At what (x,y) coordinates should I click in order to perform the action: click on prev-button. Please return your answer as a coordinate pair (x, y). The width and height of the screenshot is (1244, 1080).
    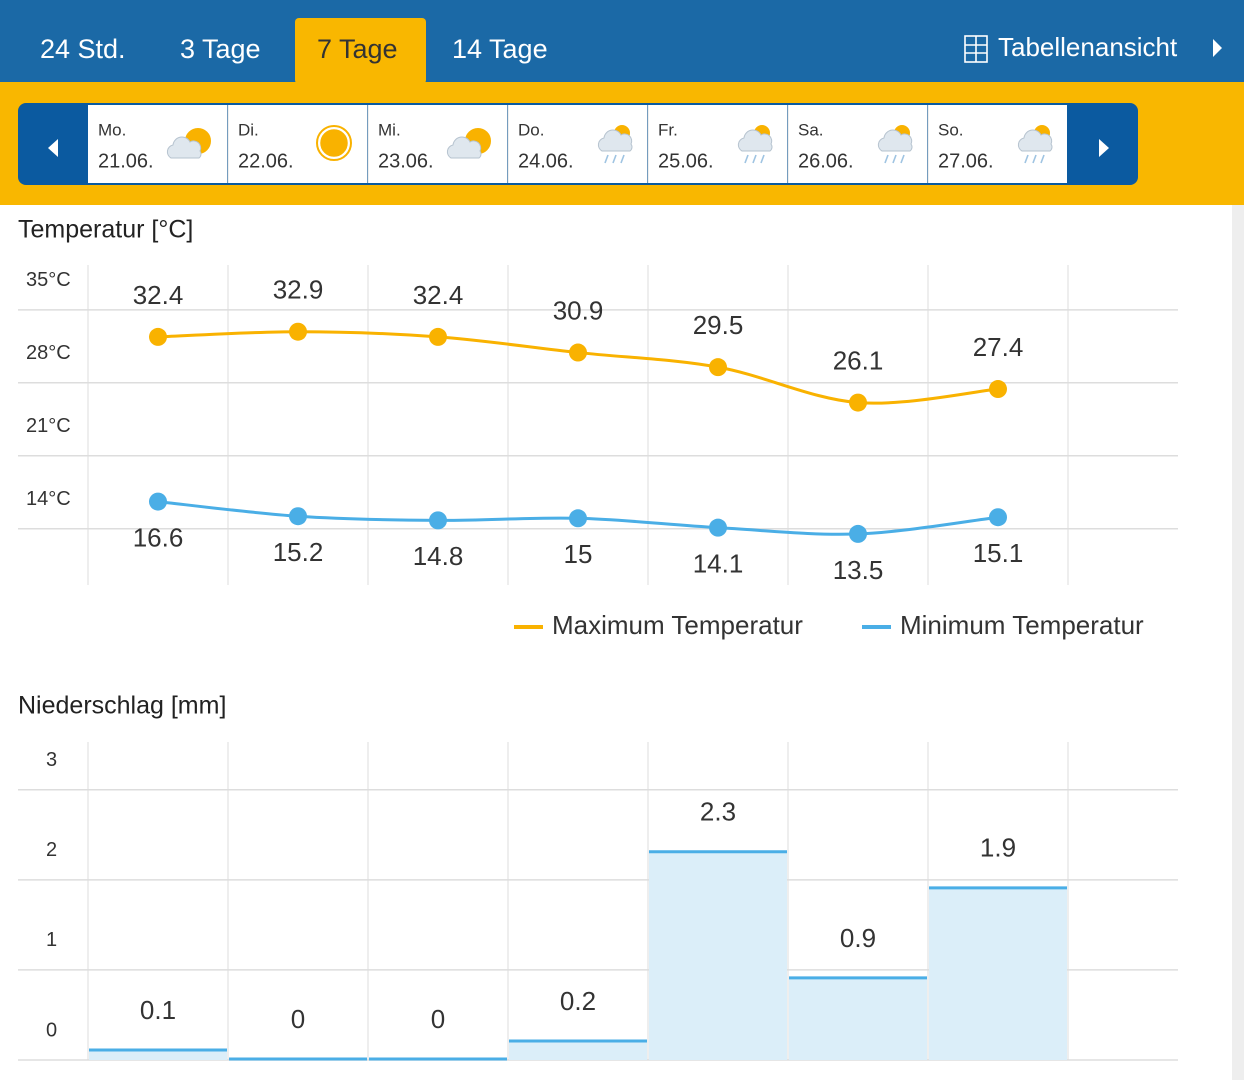
    Looking at the image, I should click on (53, 148).